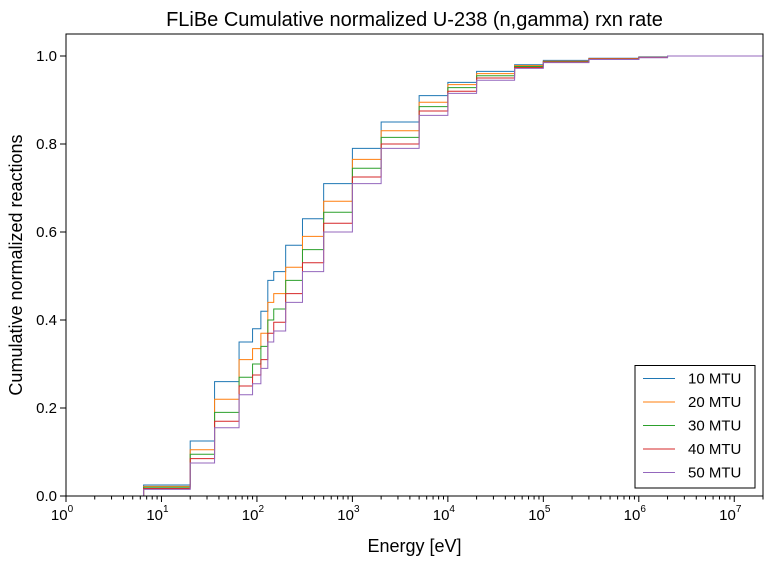 The height and width of the screenshot is (563, 773). I want to click on x-tick-label: 10², so click(253, 514).